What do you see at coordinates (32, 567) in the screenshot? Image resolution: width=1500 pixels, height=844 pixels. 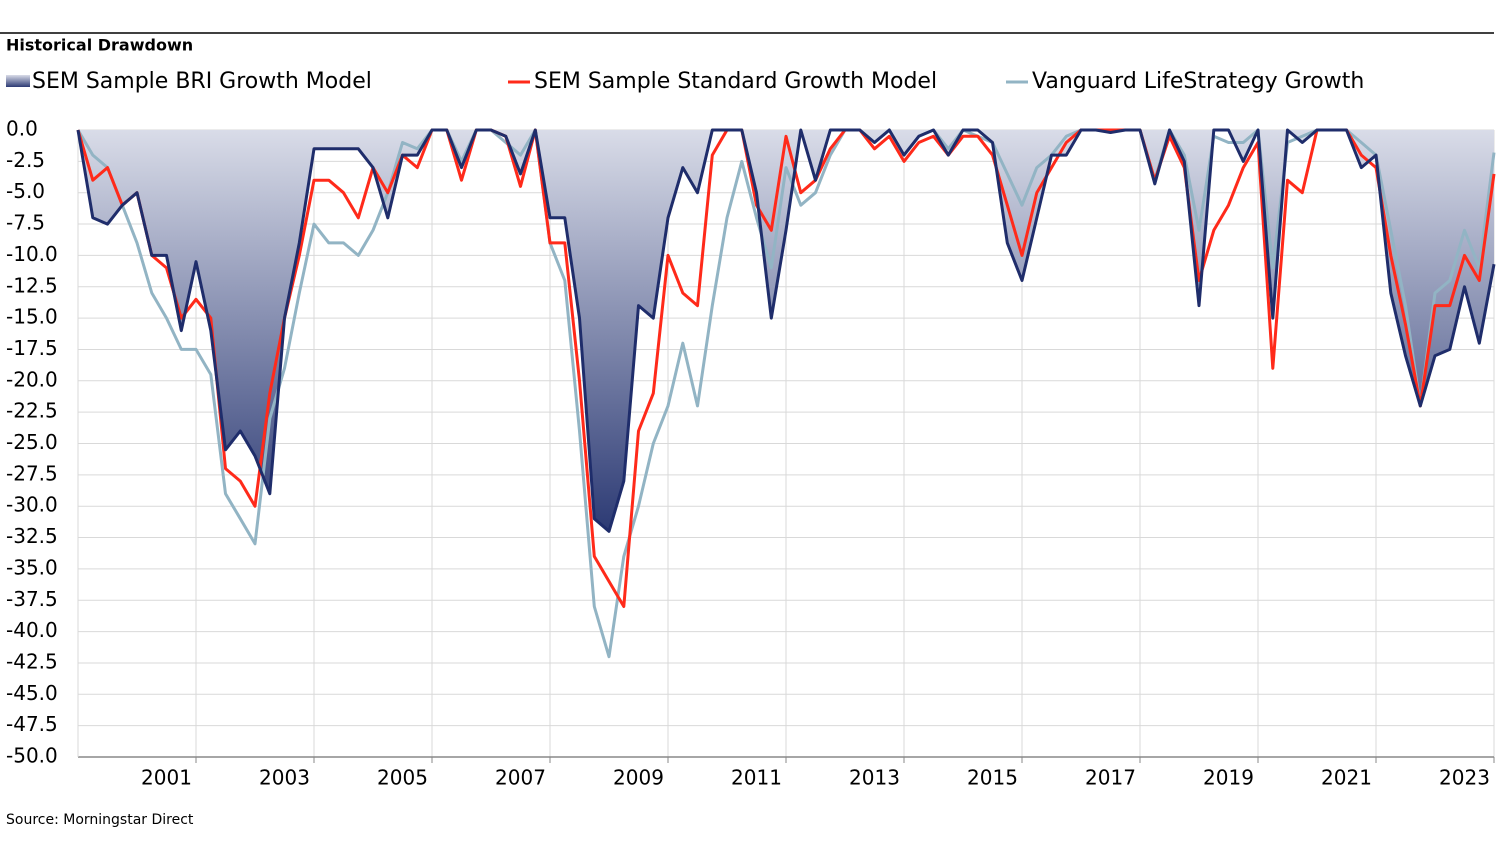 I see `y-tick-label: -35.0` at bounding box center [32, 567].